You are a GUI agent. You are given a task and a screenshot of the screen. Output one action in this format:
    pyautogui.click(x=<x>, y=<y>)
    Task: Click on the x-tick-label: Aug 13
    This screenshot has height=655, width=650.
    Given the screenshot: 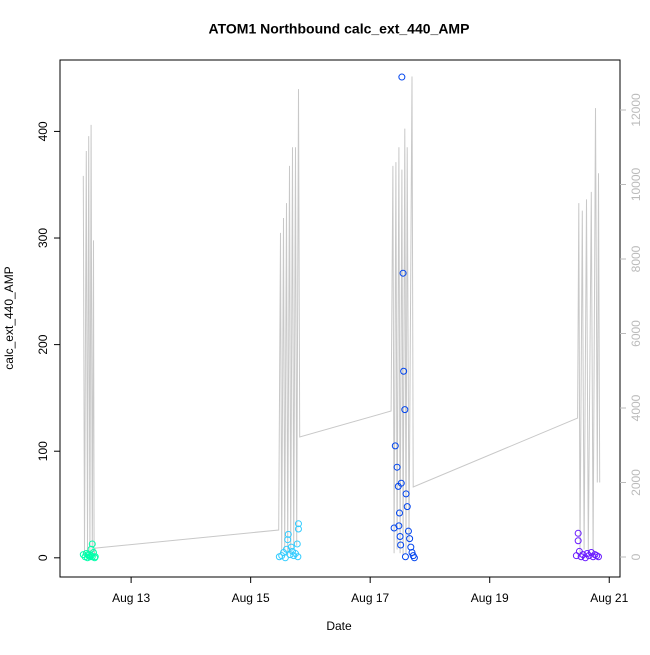 What is the action you would take?
    pyautogui.click(x=131, y=598)
    